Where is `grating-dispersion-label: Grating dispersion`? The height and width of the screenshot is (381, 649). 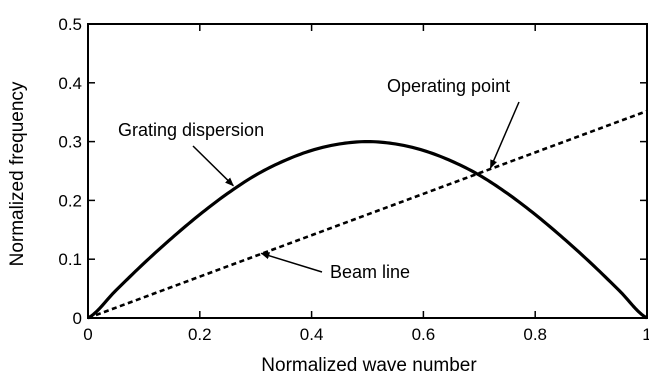 grating-dispersion-label: Grating dispersion is located at coordinates (191, 130).